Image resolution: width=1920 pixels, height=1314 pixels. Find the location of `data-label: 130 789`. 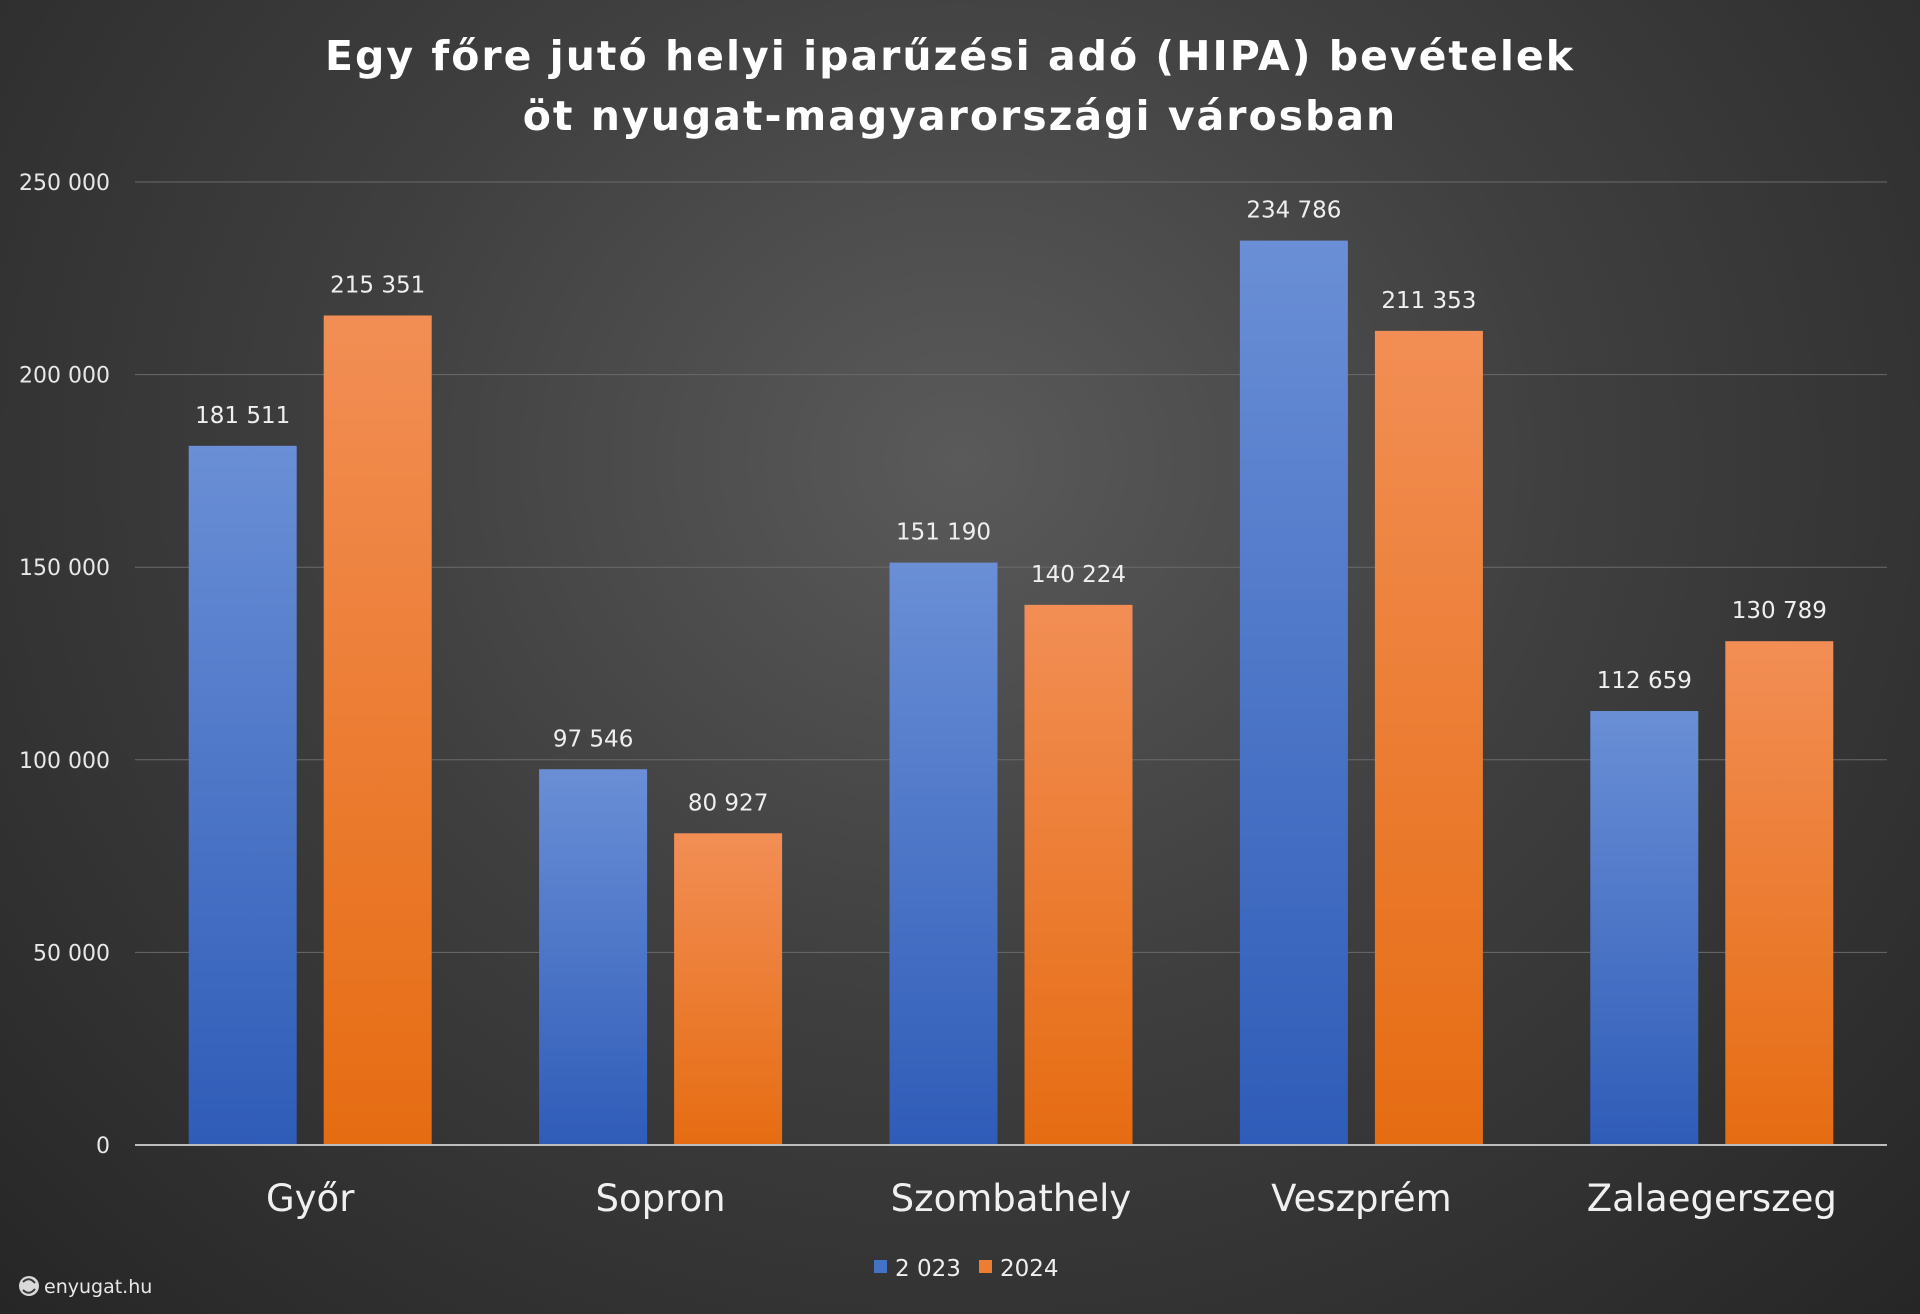

data-label: 130 789 is located at coordinates (1779, 611).